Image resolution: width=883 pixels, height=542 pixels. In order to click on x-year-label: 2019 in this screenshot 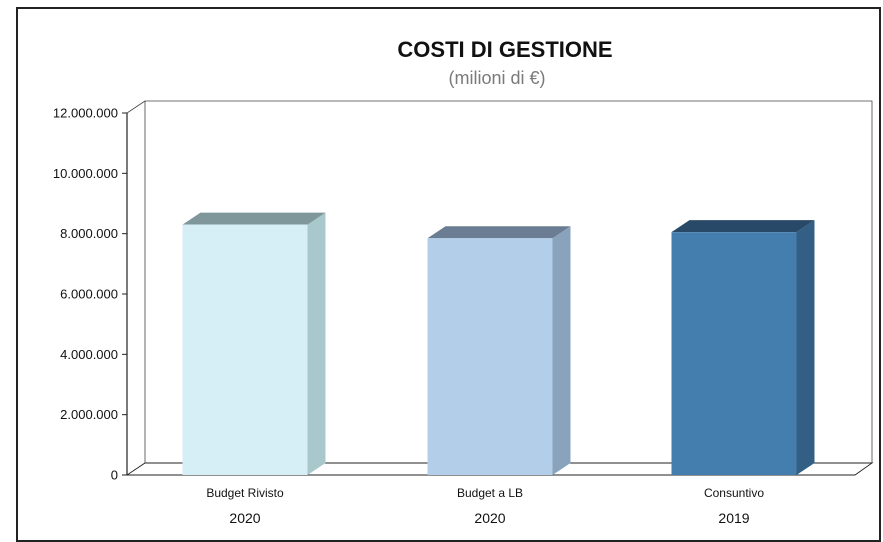, I will do `click(733, 518)`.